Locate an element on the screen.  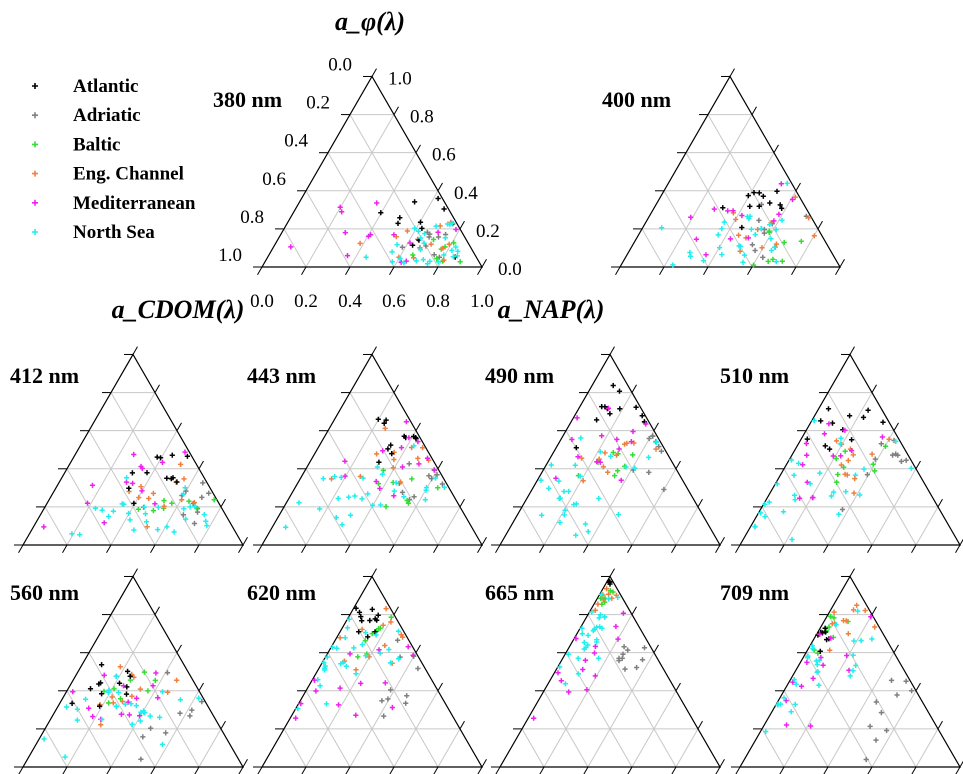
legend-entry: Eng. Channel is located at coordinates (108, 174).